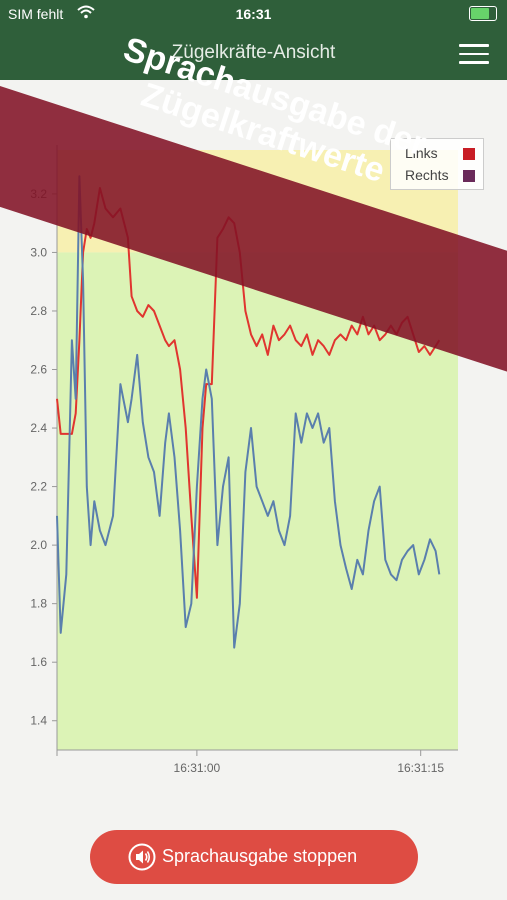 The width and height of the screenshot is (507, 900). What do you see at coordinates (142, 857) in the screenshot?
I see `speaker-icon` at bounding box center [142, 857].